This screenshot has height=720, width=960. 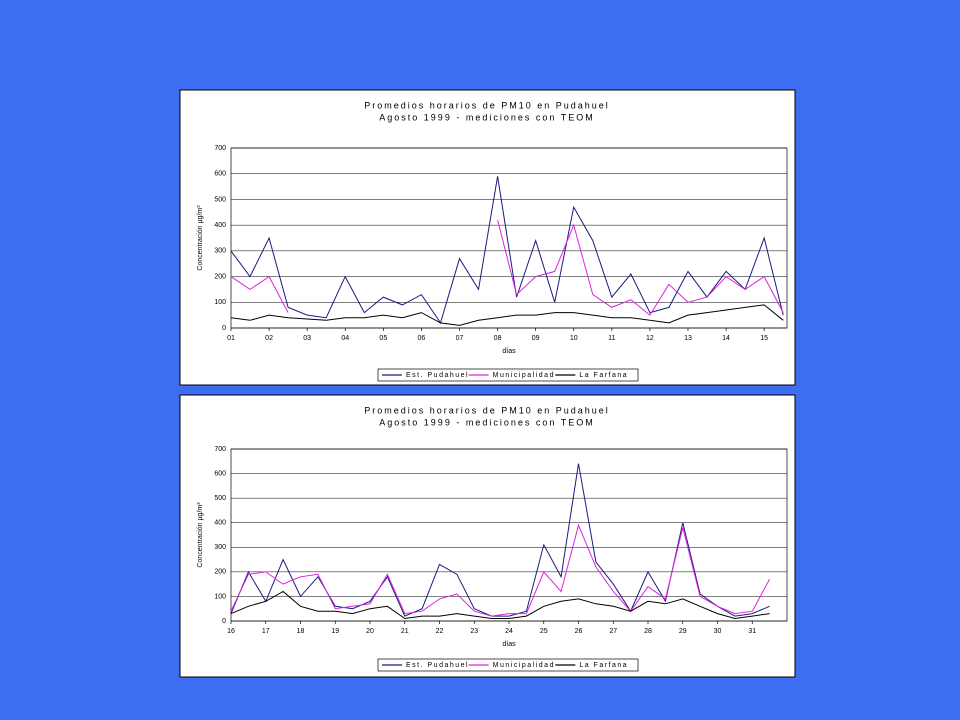 I want to click on x-tick-label: 03, so click(x=307, y=338).